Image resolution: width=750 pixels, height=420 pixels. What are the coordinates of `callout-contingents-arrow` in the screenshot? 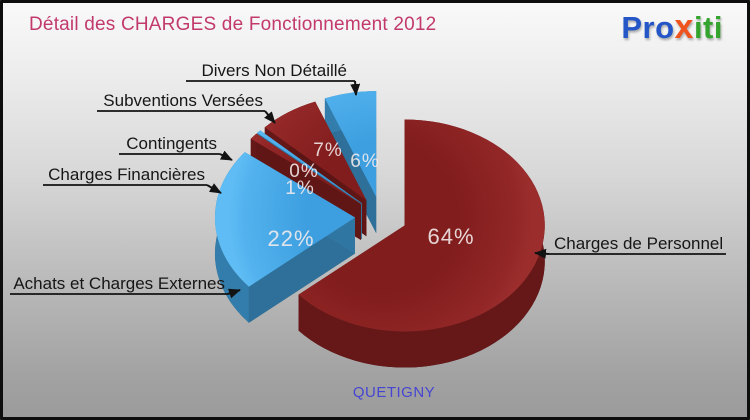 It's located at (226, 155).